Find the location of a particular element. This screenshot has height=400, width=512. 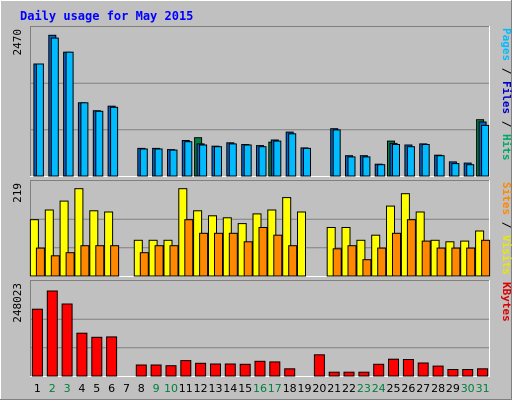

x-tick-label: 24 is located at coordinates (379, 388).